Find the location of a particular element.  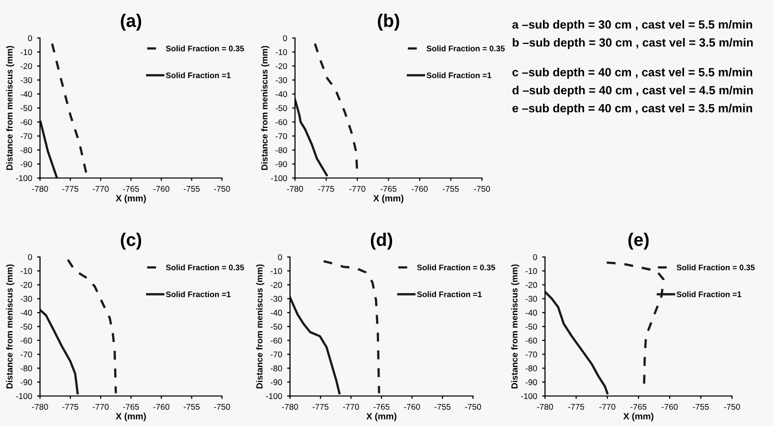

text: b –sub depth = 30 cm , cast vel = 3.5 m/min is located at coordinates (632, 44).